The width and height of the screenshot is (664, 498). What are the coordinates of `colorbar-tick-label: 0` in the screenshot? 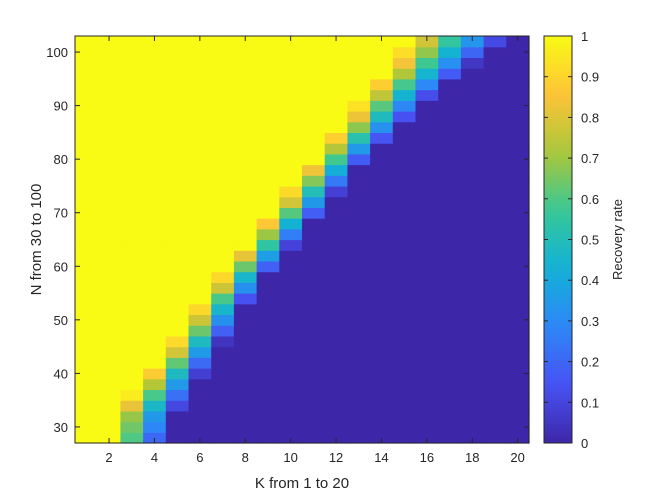 It's located at (584, 443).